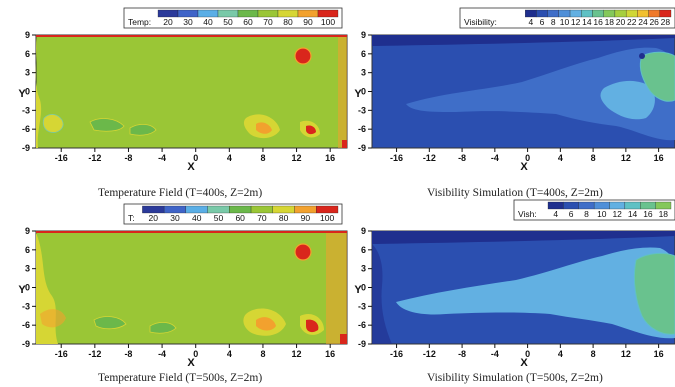 The height and width of the screenshot is (387, 675). Describe the element at coordinates (523, 237) in the screenshot. I see `low-visibility-band` at that location.